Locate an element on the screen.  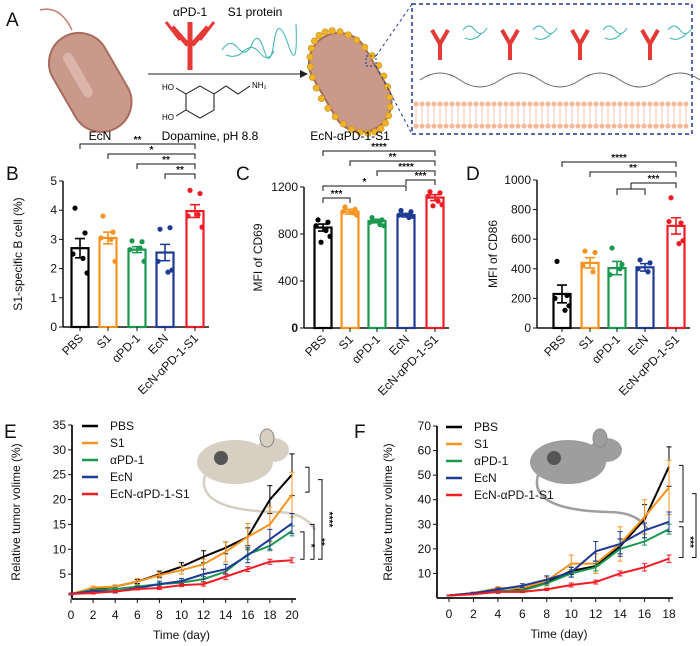
legend-label: EcN is located at coordinates (485, 478).